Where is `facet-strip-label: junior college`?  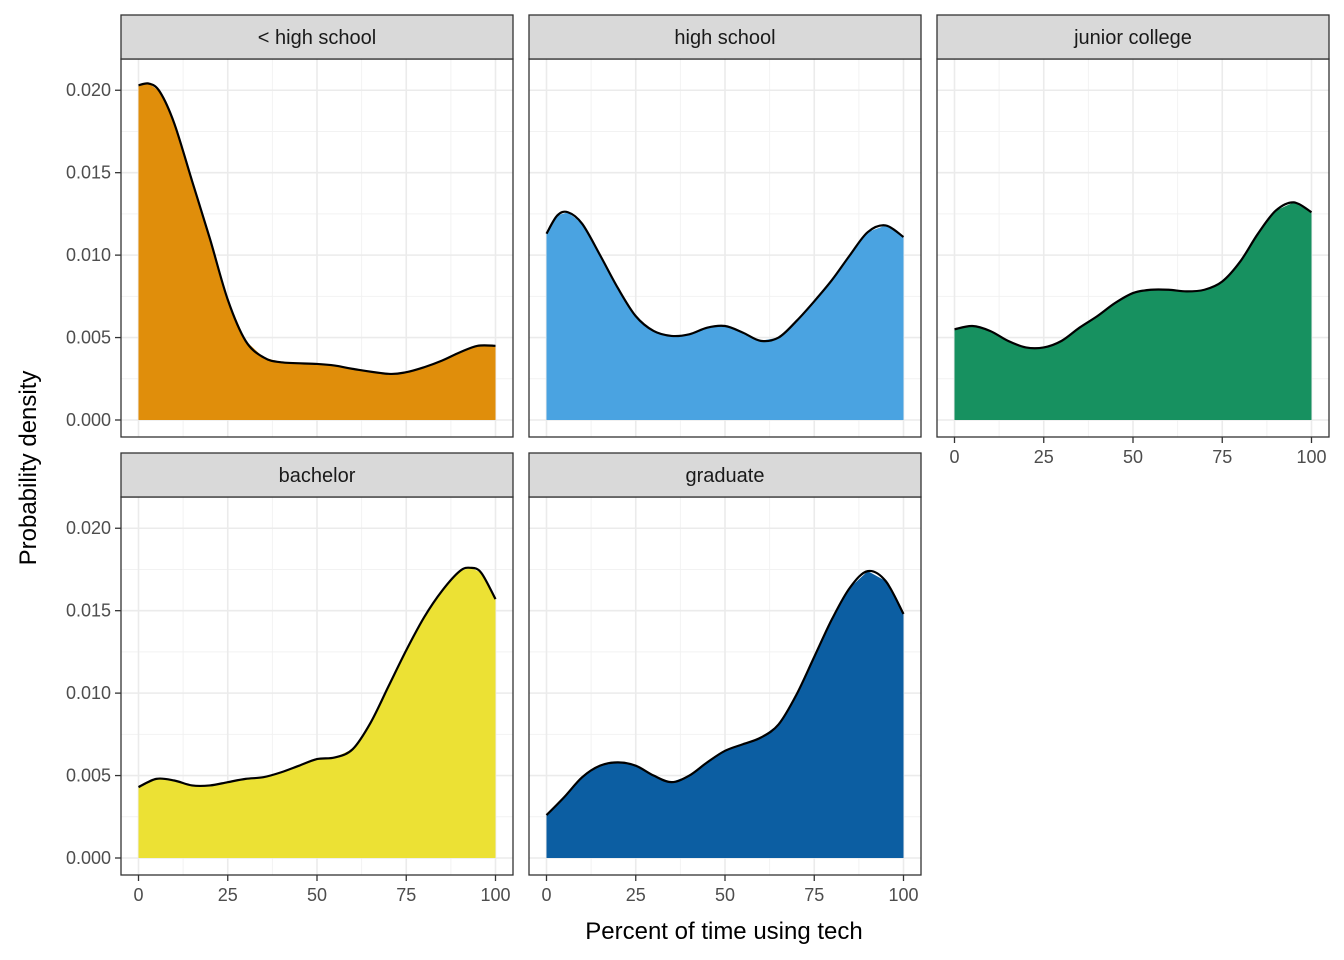
facet-strip-label: junior college is located at coordinates (1132, 38).